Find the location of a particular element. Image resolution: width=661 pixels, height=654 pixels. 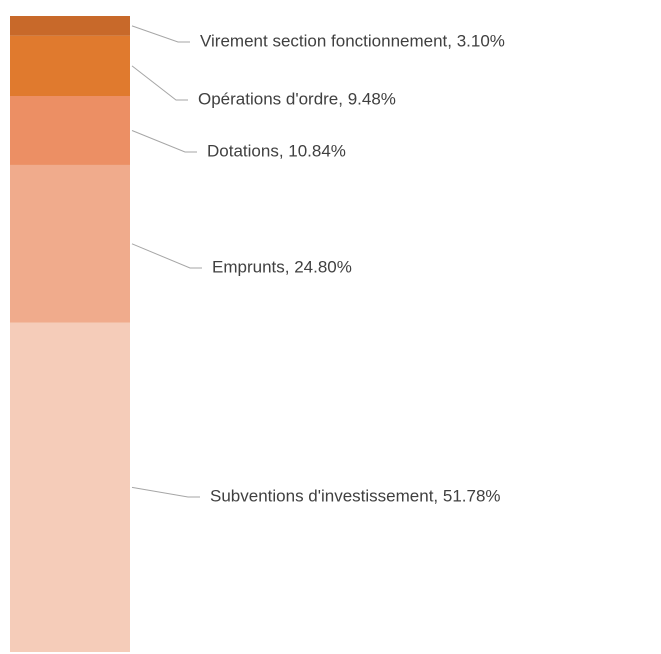

data-label: Virement section fonctionnement, 3.10% is located at coordinates (352, 40).